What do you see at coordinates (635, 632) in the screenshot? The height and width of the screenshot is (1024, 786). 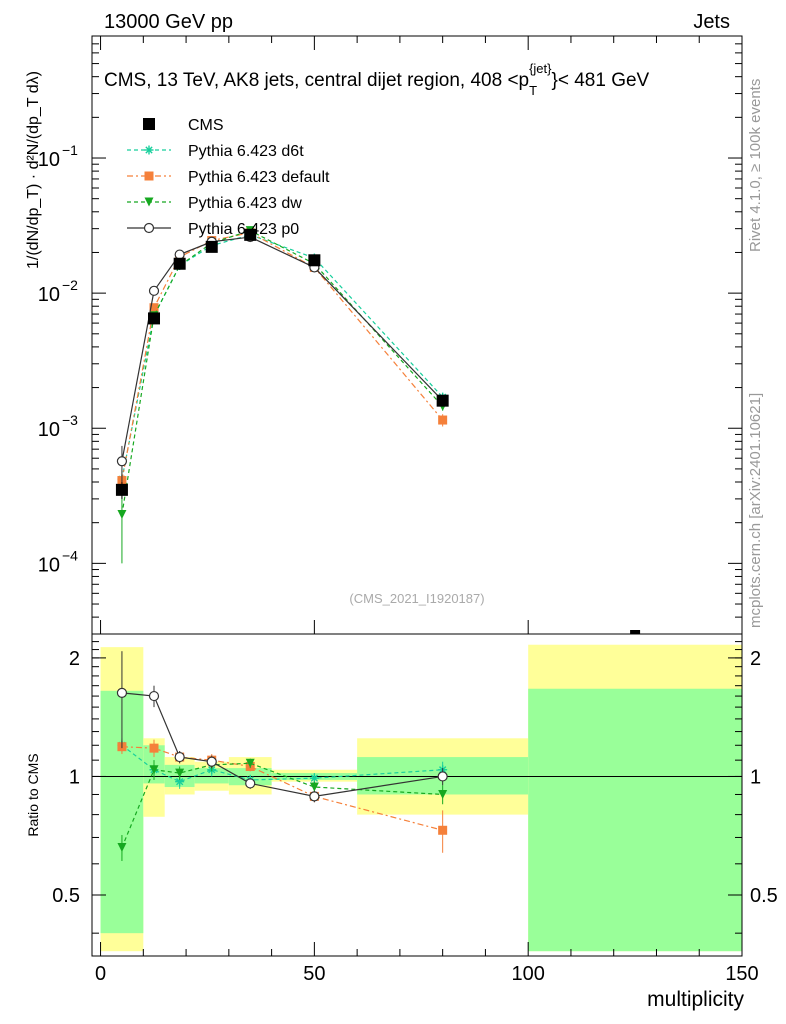 I see `cms-overflow-point` at bounding box center [635, 632].